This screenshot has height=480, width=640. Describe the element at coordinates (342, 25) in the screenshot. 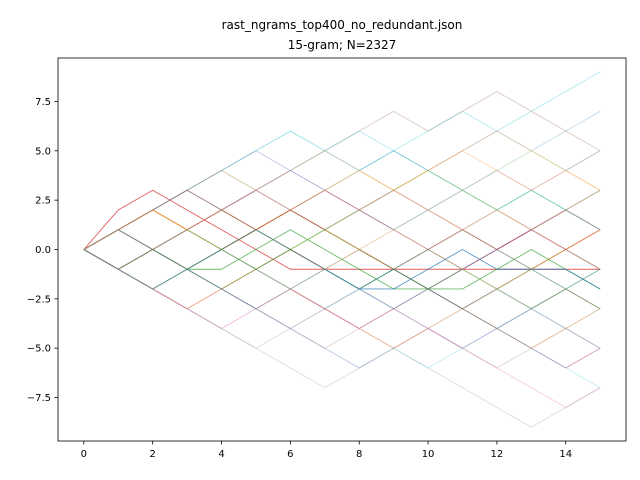

I see `chart-title: rast_ngrams_top400_no_redundant.json` at that location.